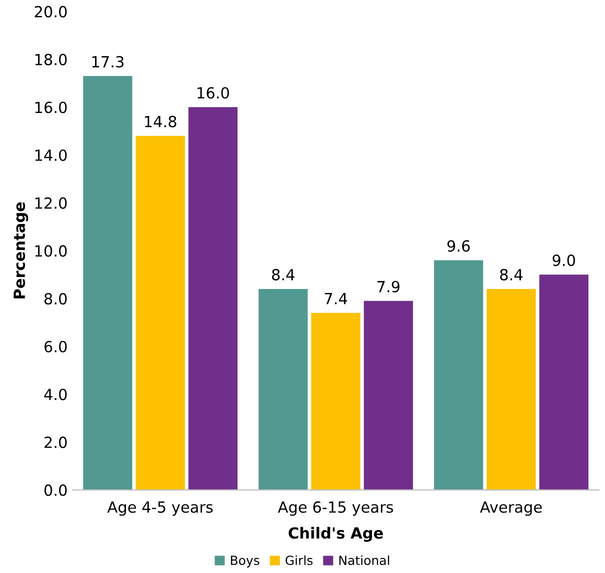 Image resolution: width=605 pixels, height=573 pixels. I want to click on data-label: 7.4, so click(336, 298).